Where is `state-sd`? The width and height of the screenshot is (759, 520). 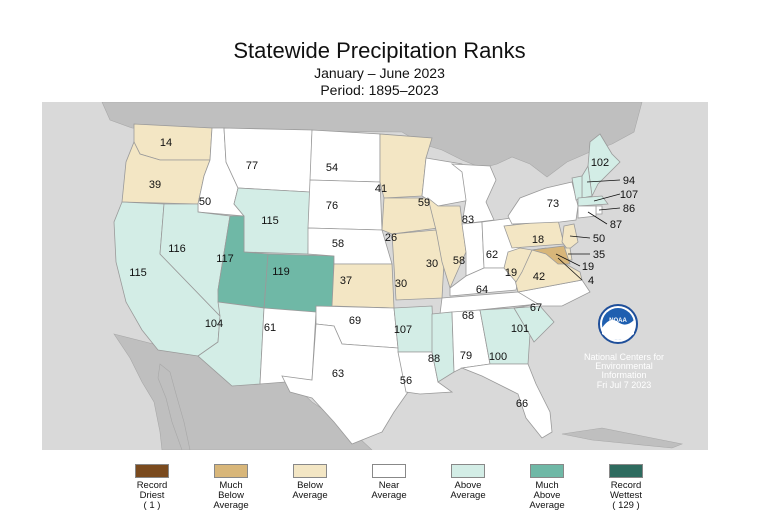
state-sd is located at coordinates (345, 205).